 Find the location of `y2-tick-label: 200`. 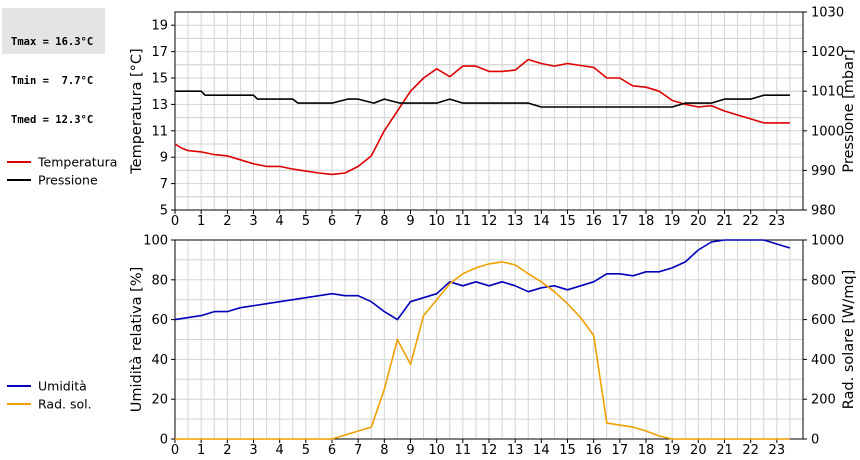

y2-tick-label: 200 is located at coordinates (823, 400).